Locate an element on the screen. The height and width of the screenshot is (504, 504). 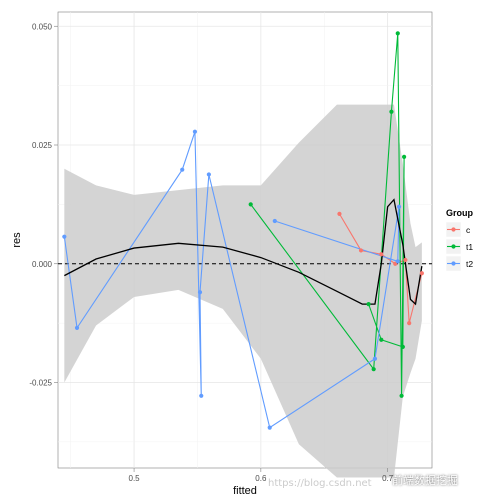
y-axis-ticks: -0.025 0.000 0.025 0.050 is located at coordinates (43, 205).